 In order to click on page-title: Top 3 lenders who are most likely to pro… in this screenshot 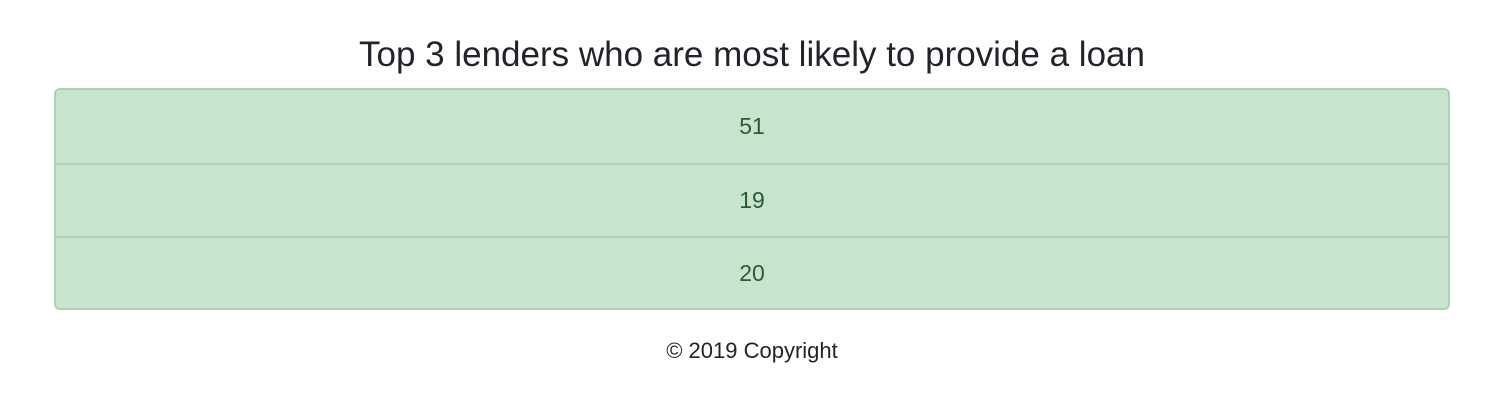, I will do `click(752, 54)`.